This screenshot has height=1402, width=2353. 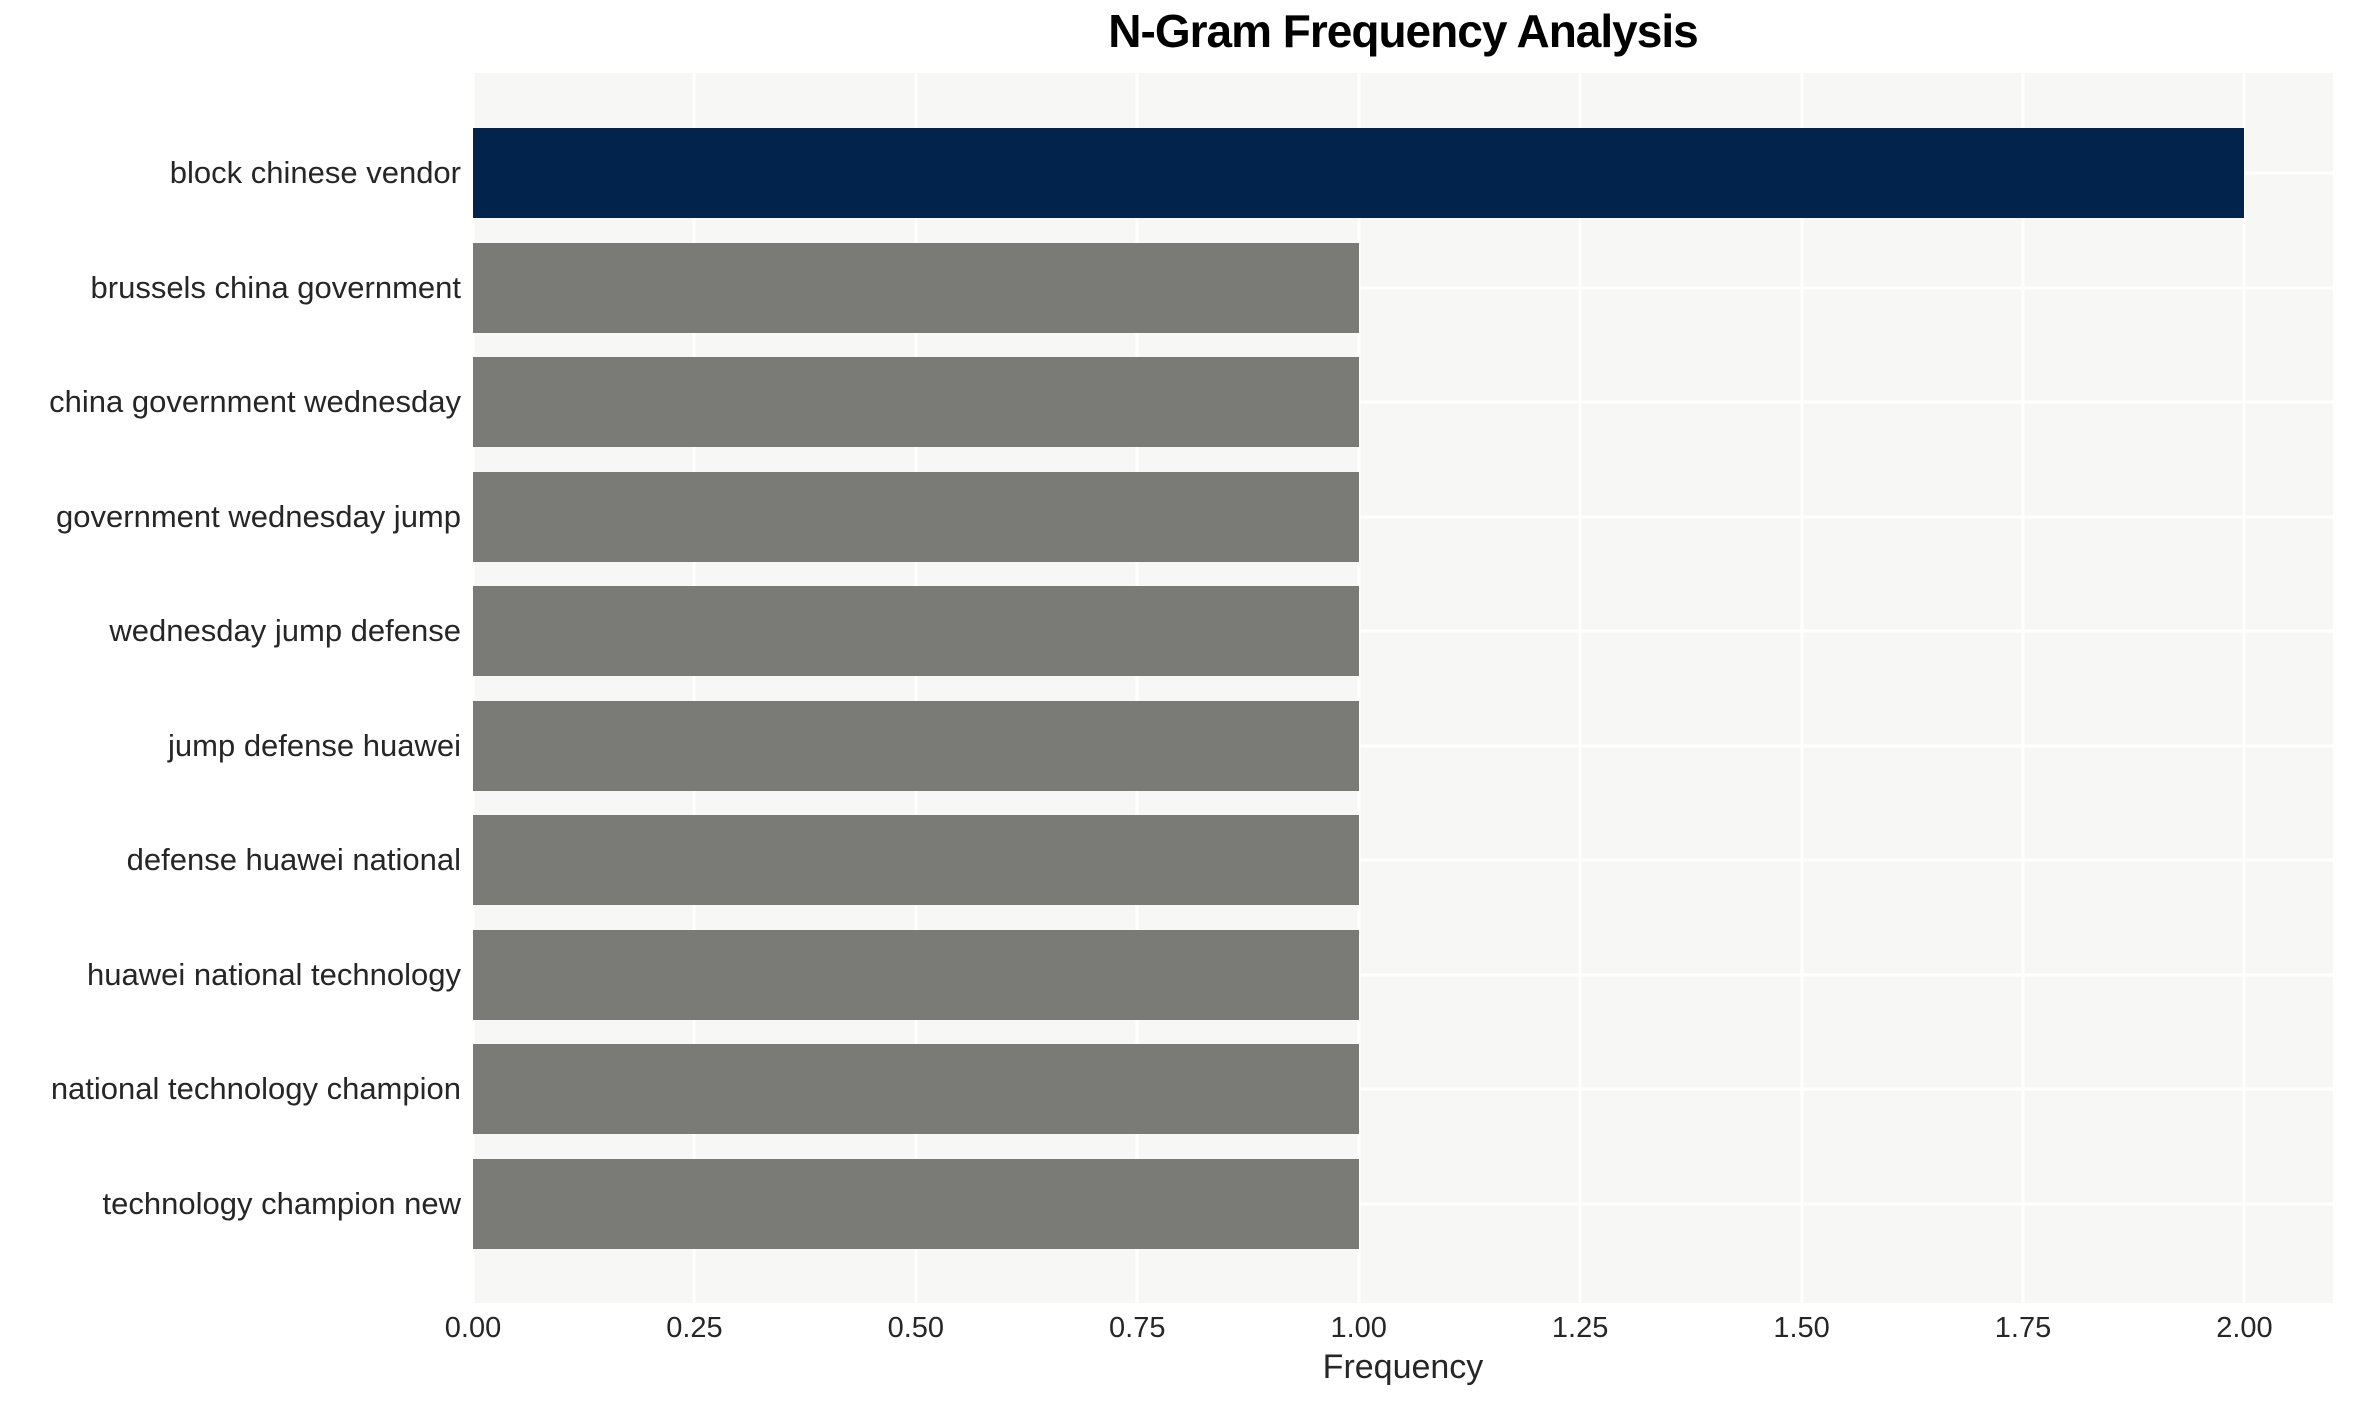 I want to click on x-axis-tick-label: 0.50, so click(x=916, y=1328).